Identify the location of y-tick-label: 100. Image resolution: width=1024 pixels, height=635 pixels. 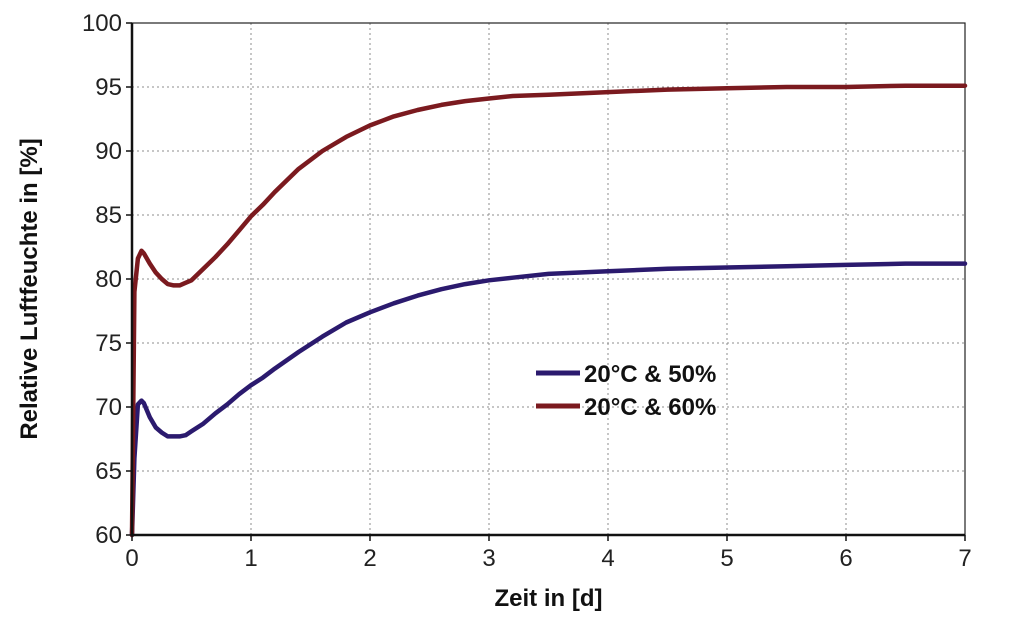
(102, 23).